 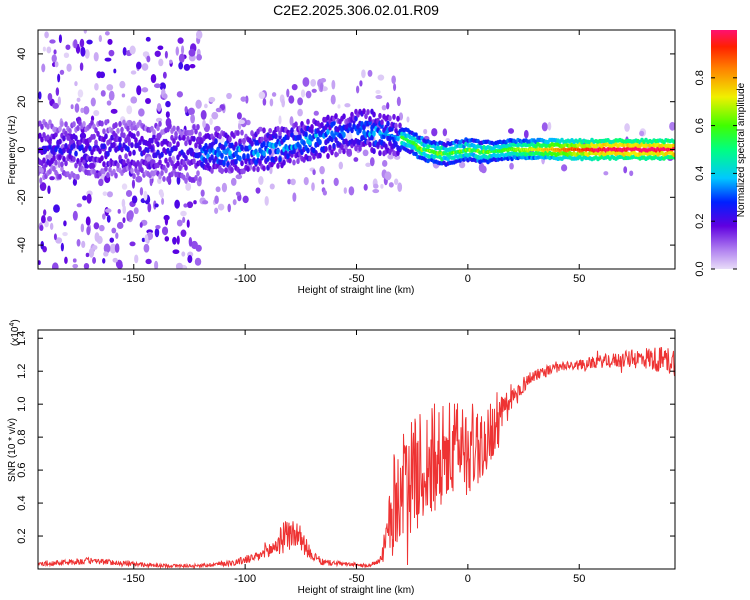 I want to click on spectrogram-ylabel: Frequency (Hz), so click(x=12, y=150).